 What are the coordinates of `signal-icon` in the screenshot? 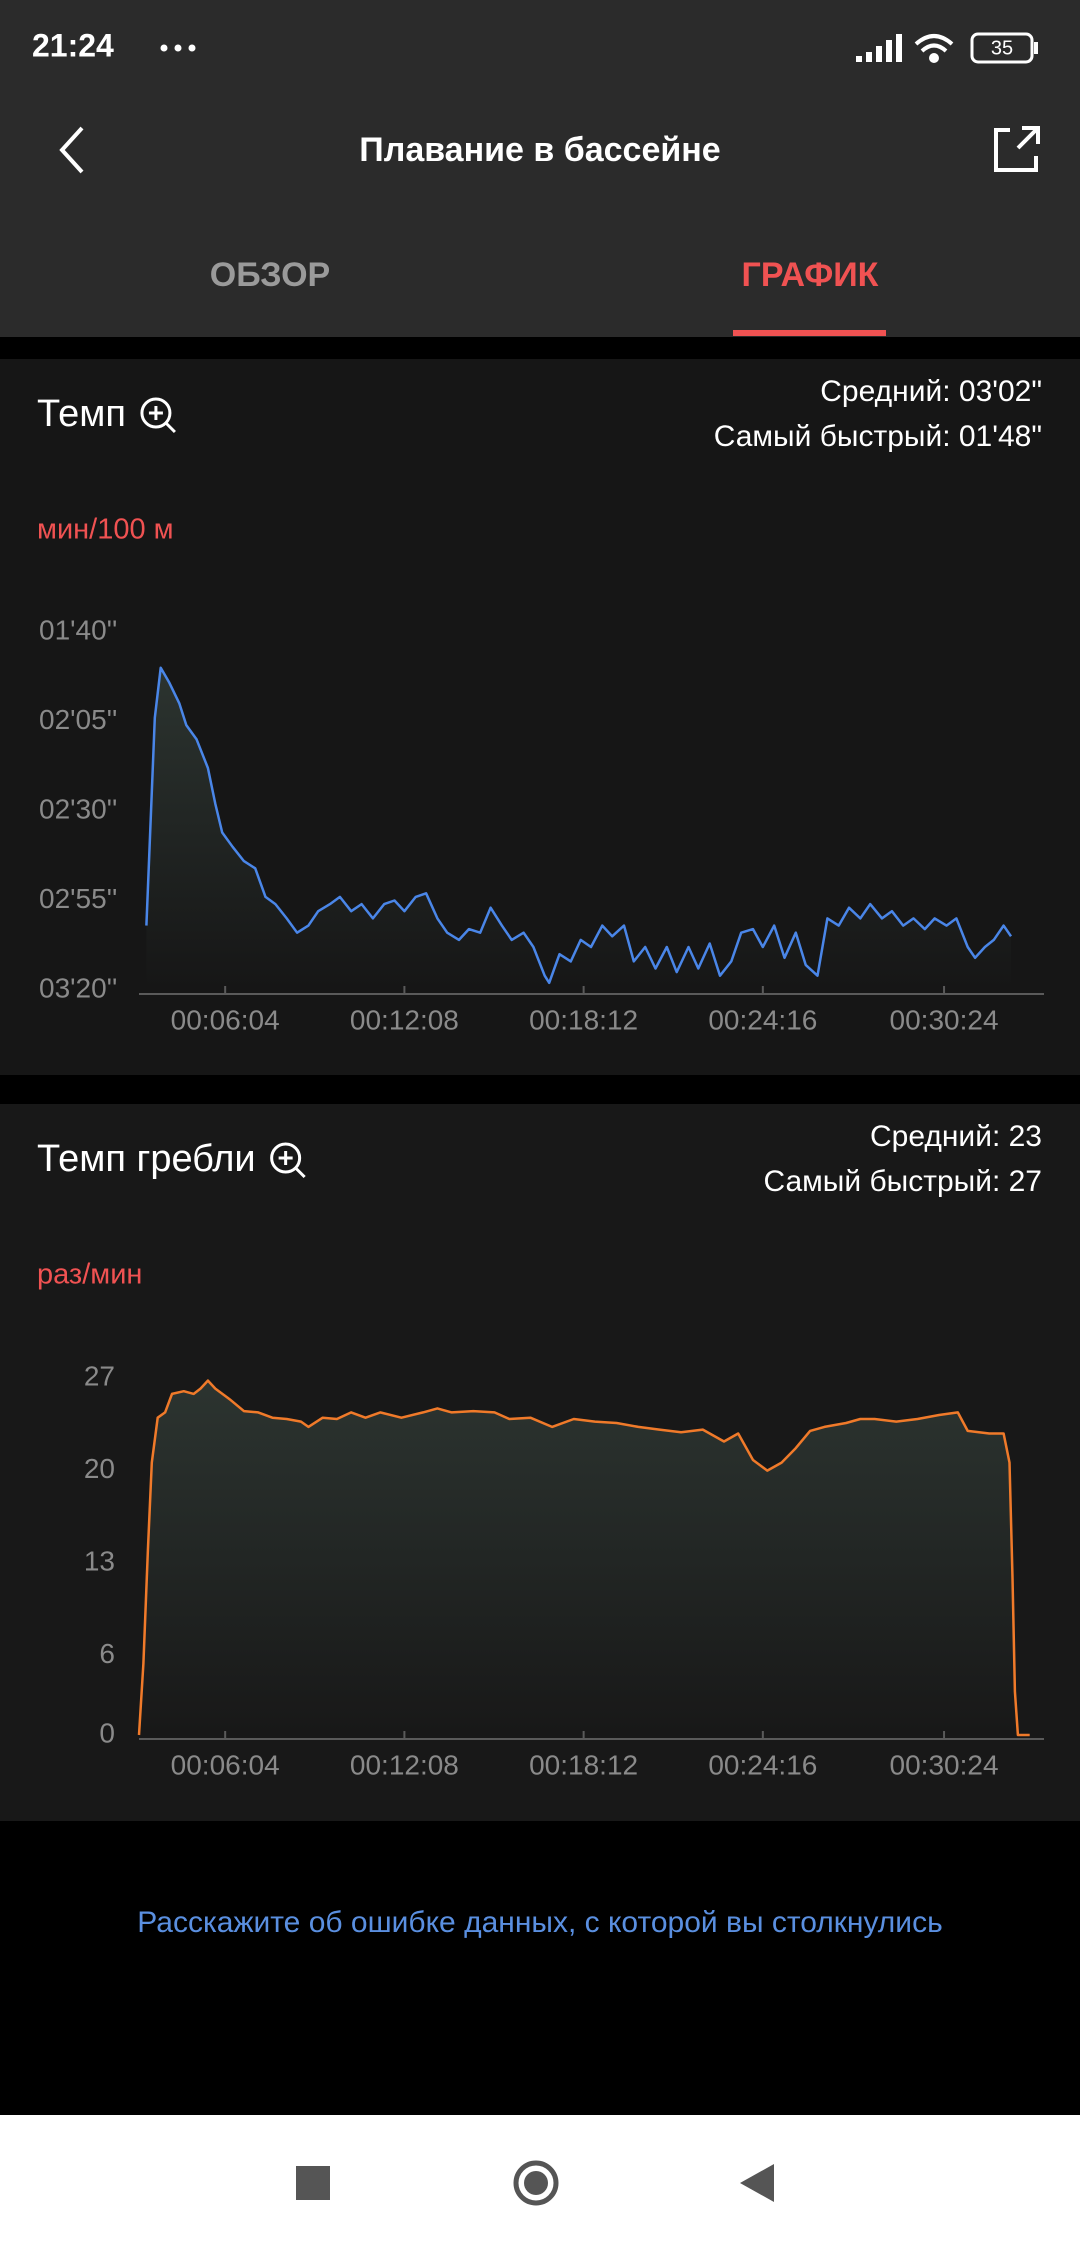 It's located at (879, 48).